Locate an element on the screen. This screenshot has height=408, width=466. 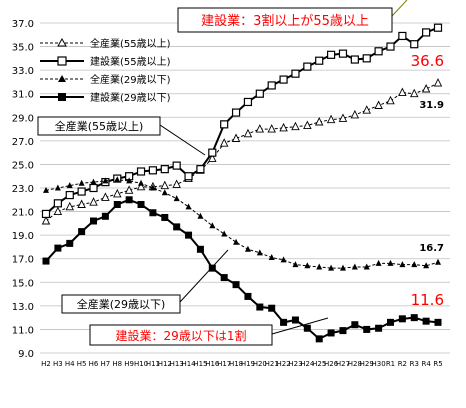
x-tick-label: H7 is located at coordinates (106, 364).